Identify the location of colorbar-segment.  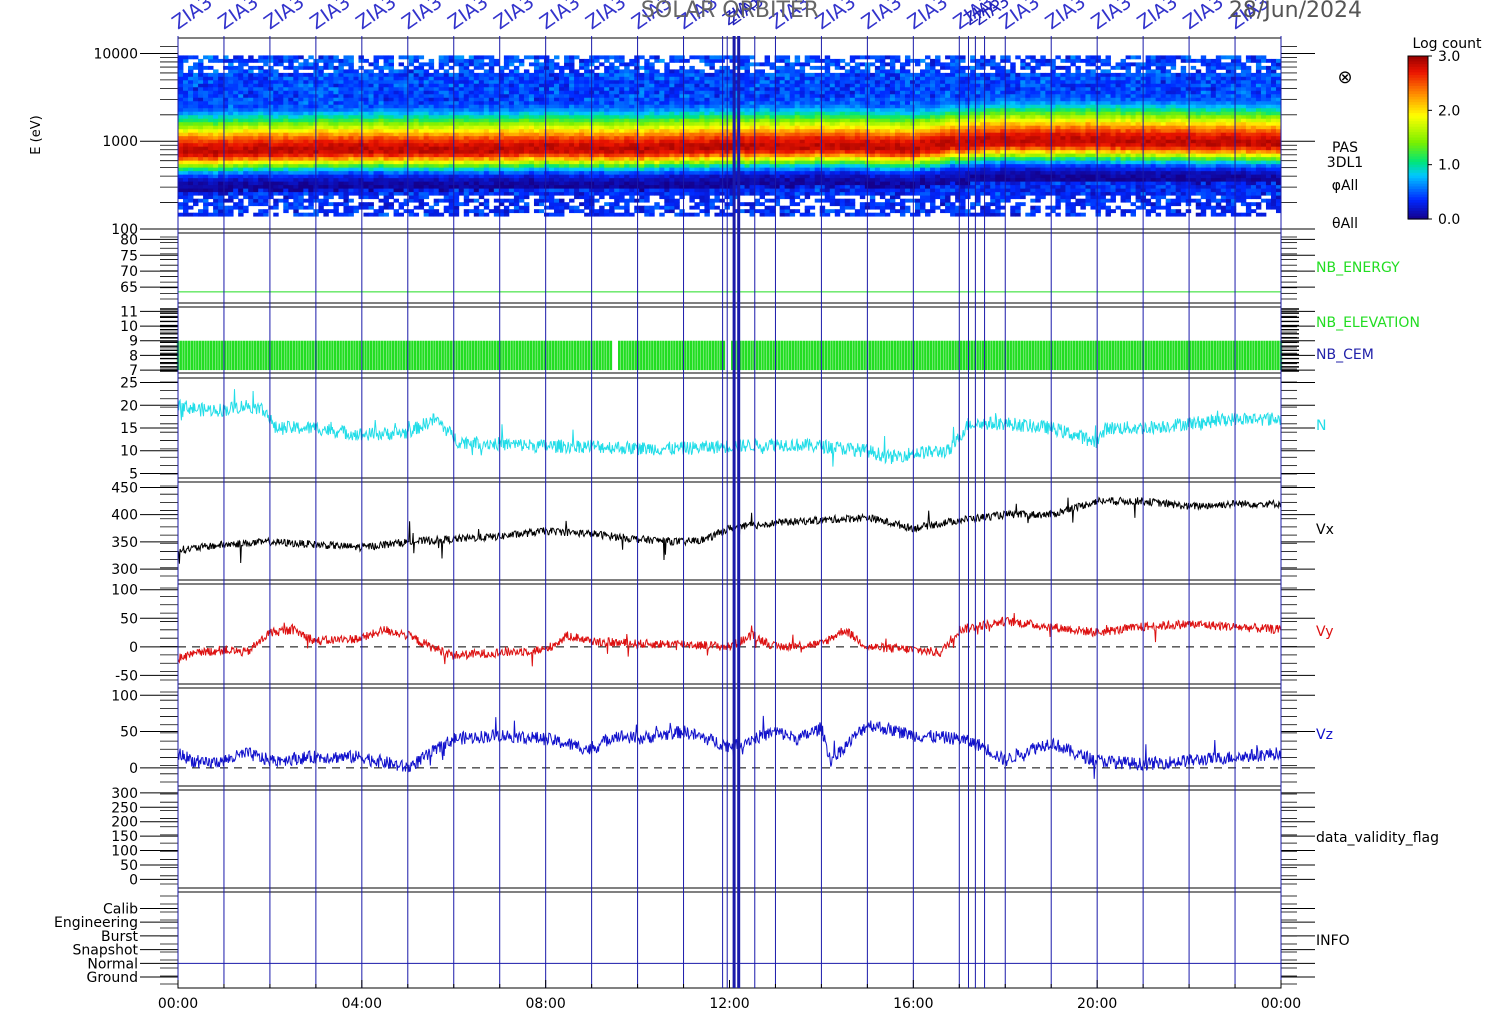
(1418, 115).